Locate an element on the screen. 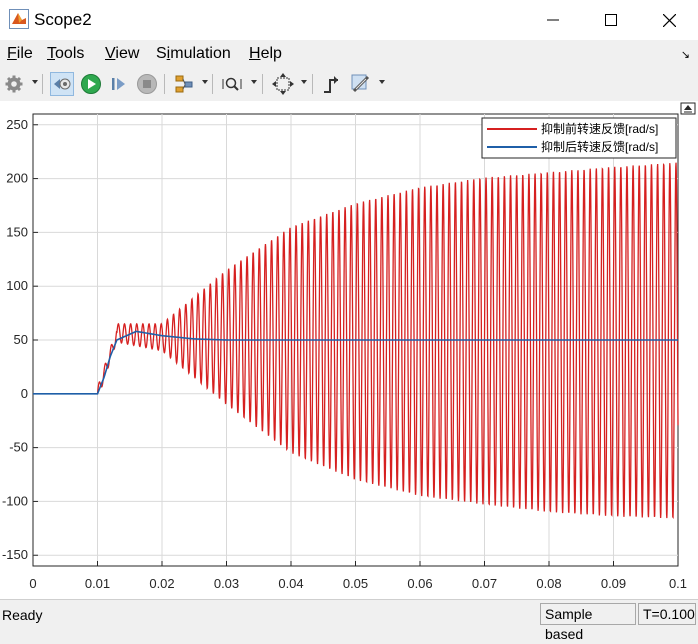 The width and height of the screenshot is (698, 644). zoom-button is located at coordinates (232, 84).